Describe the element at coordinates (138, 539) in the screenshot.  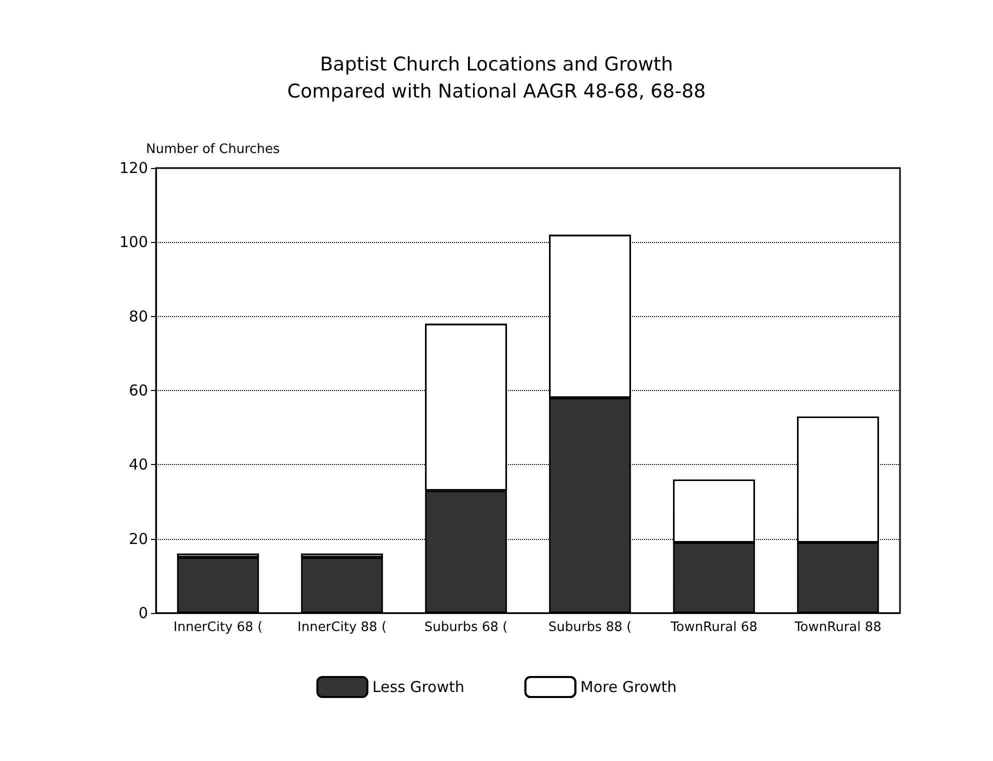
I see `y-tick-label: 20` at that location.